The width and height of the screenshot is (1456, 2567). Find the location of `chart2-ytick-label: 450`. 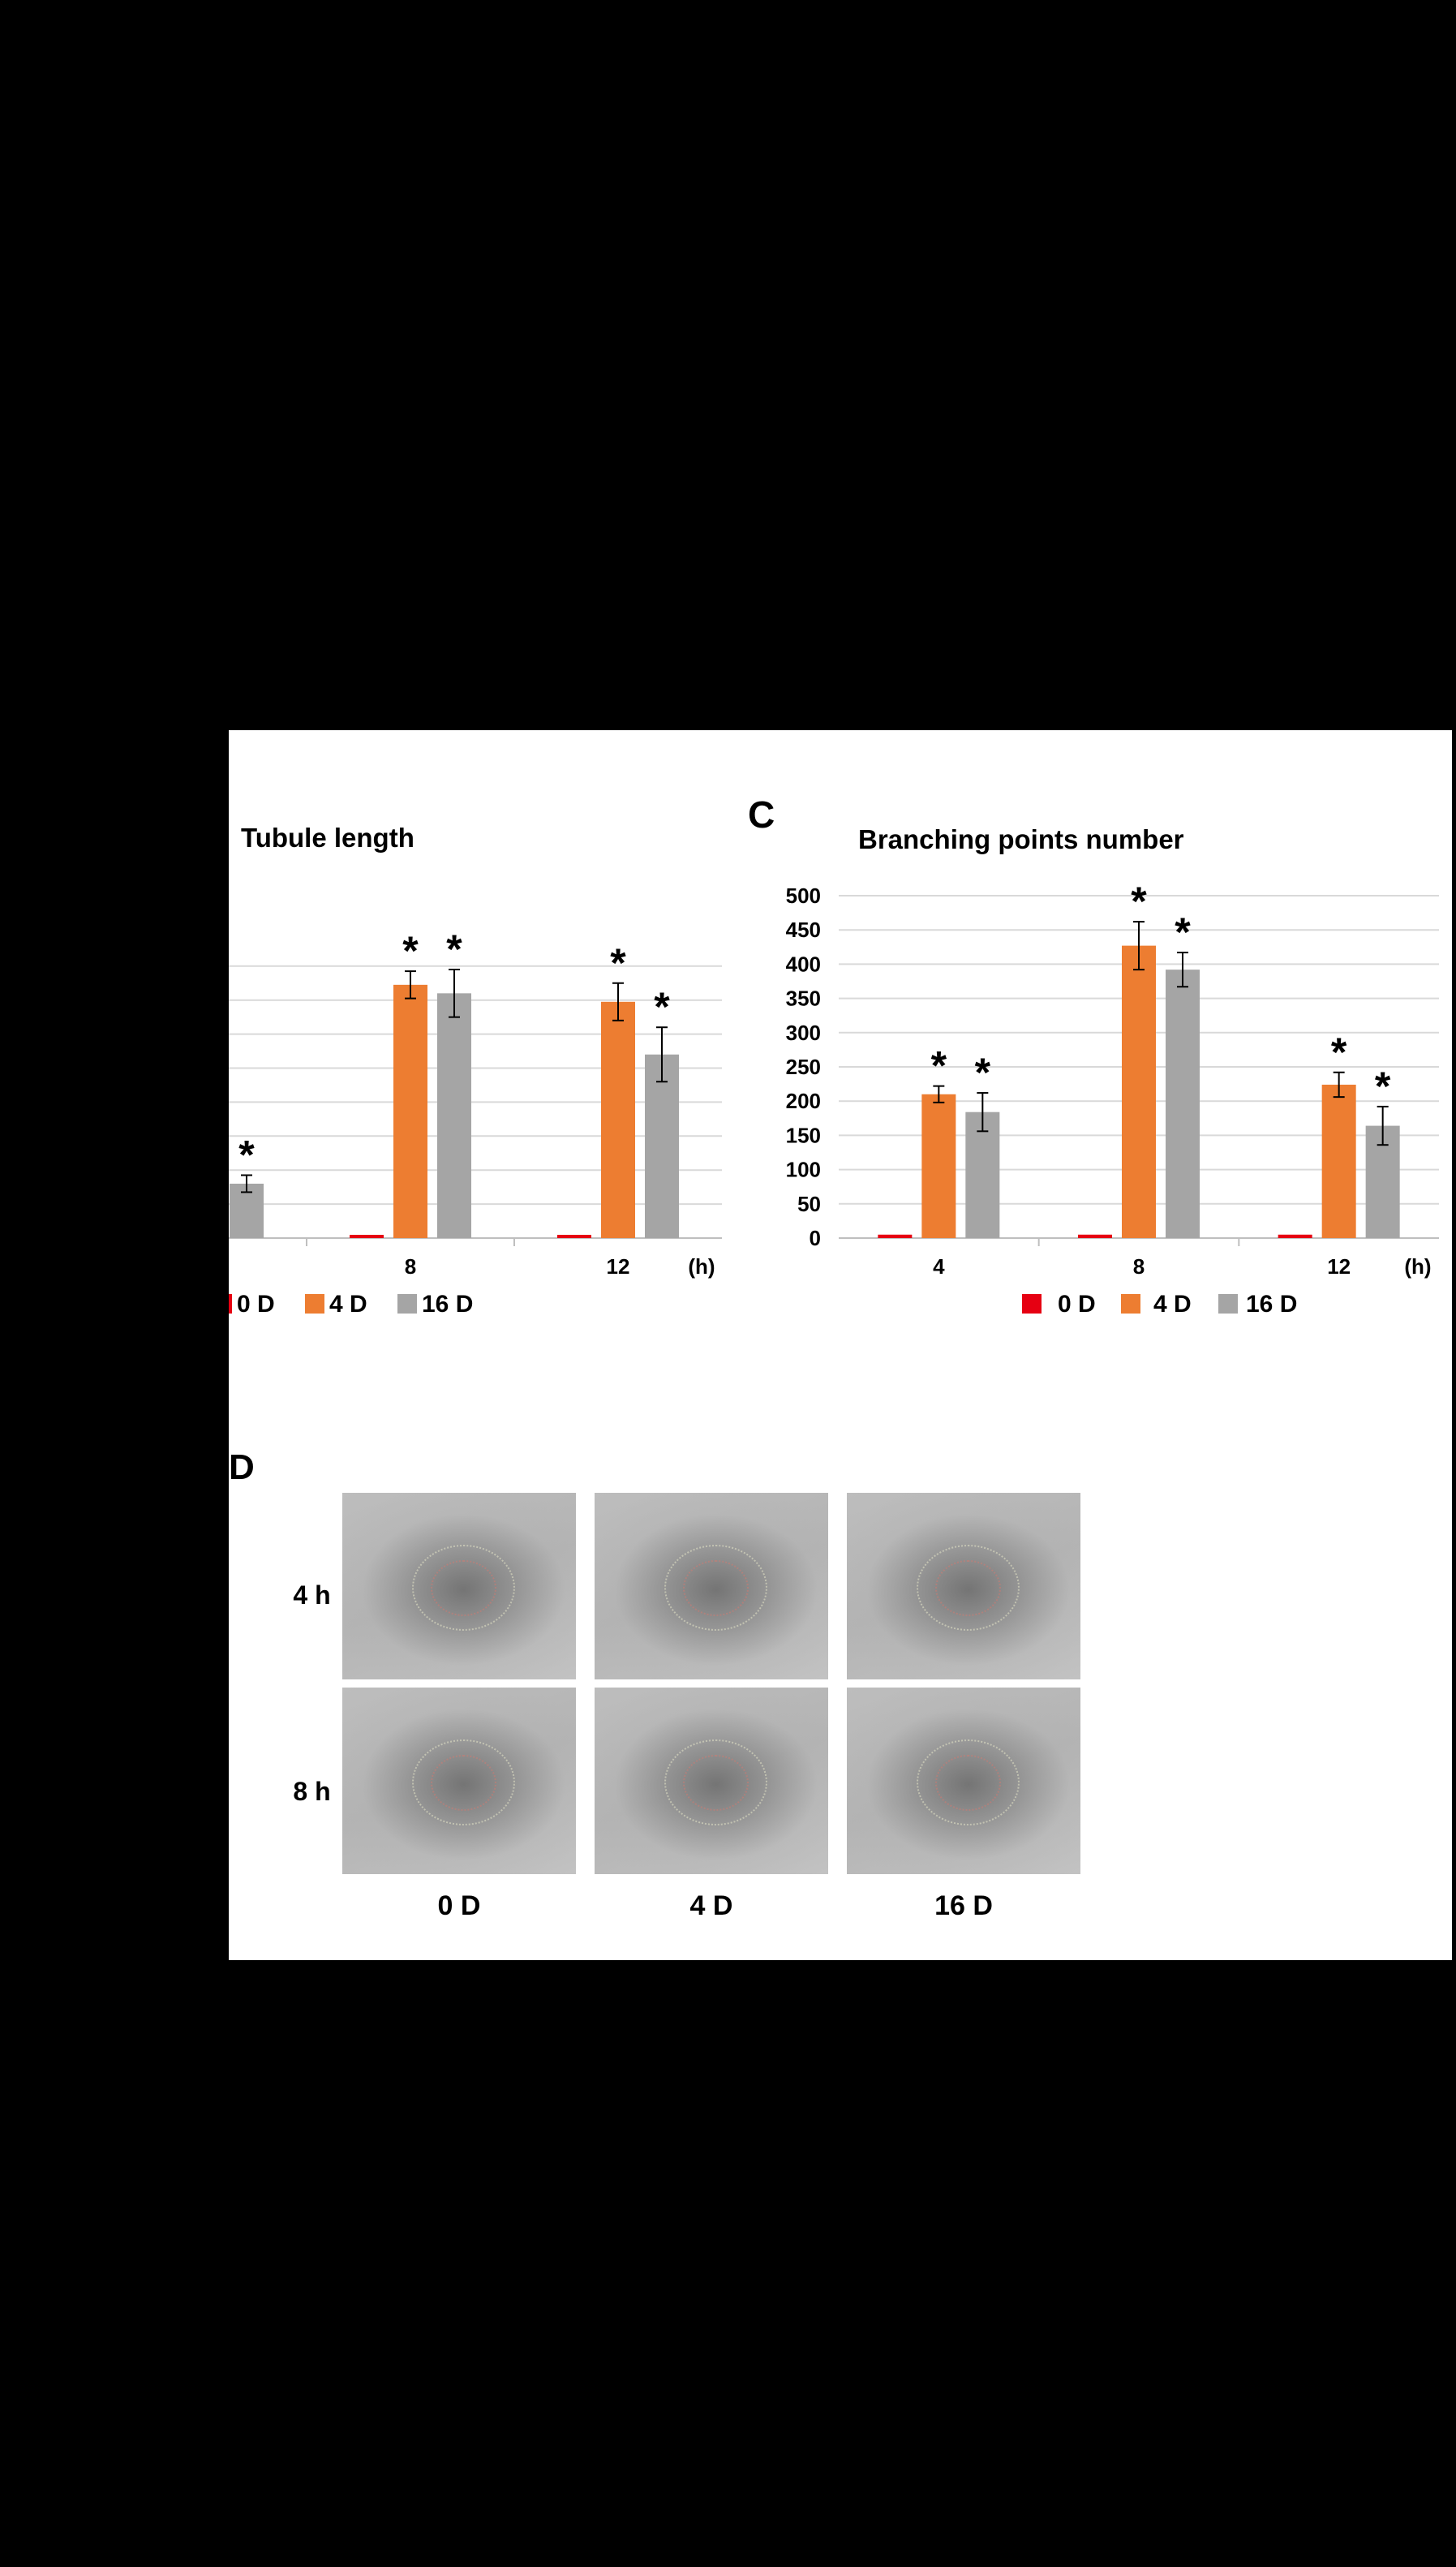

chart2-ytick-label: 450 is located at coordinates (803, 930).